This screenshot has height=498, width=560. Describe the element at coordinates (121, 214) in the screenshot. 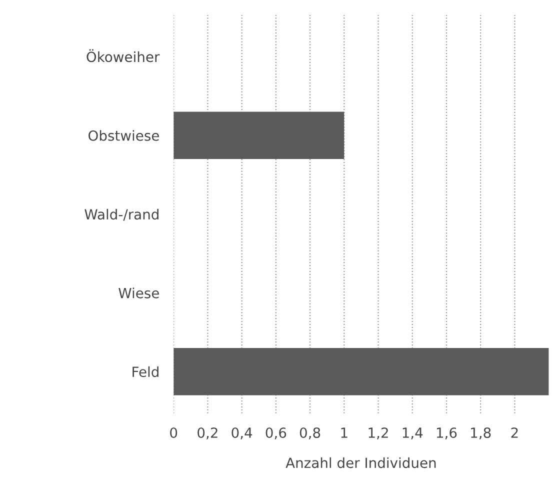

I see `y-tick-label: Wald-/rand` at that location.